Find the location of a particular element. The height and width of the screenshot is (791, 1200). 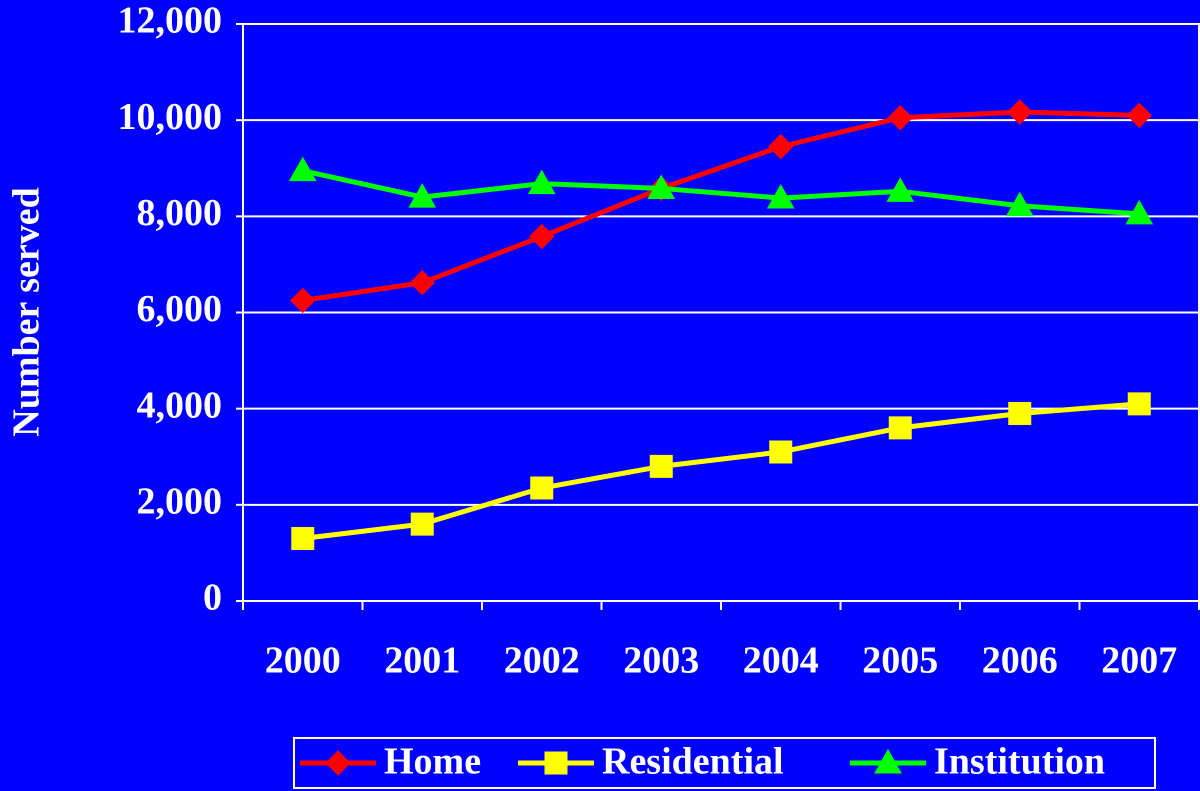

y-tick-label: 2,000 is located at coordinates (180, 502).